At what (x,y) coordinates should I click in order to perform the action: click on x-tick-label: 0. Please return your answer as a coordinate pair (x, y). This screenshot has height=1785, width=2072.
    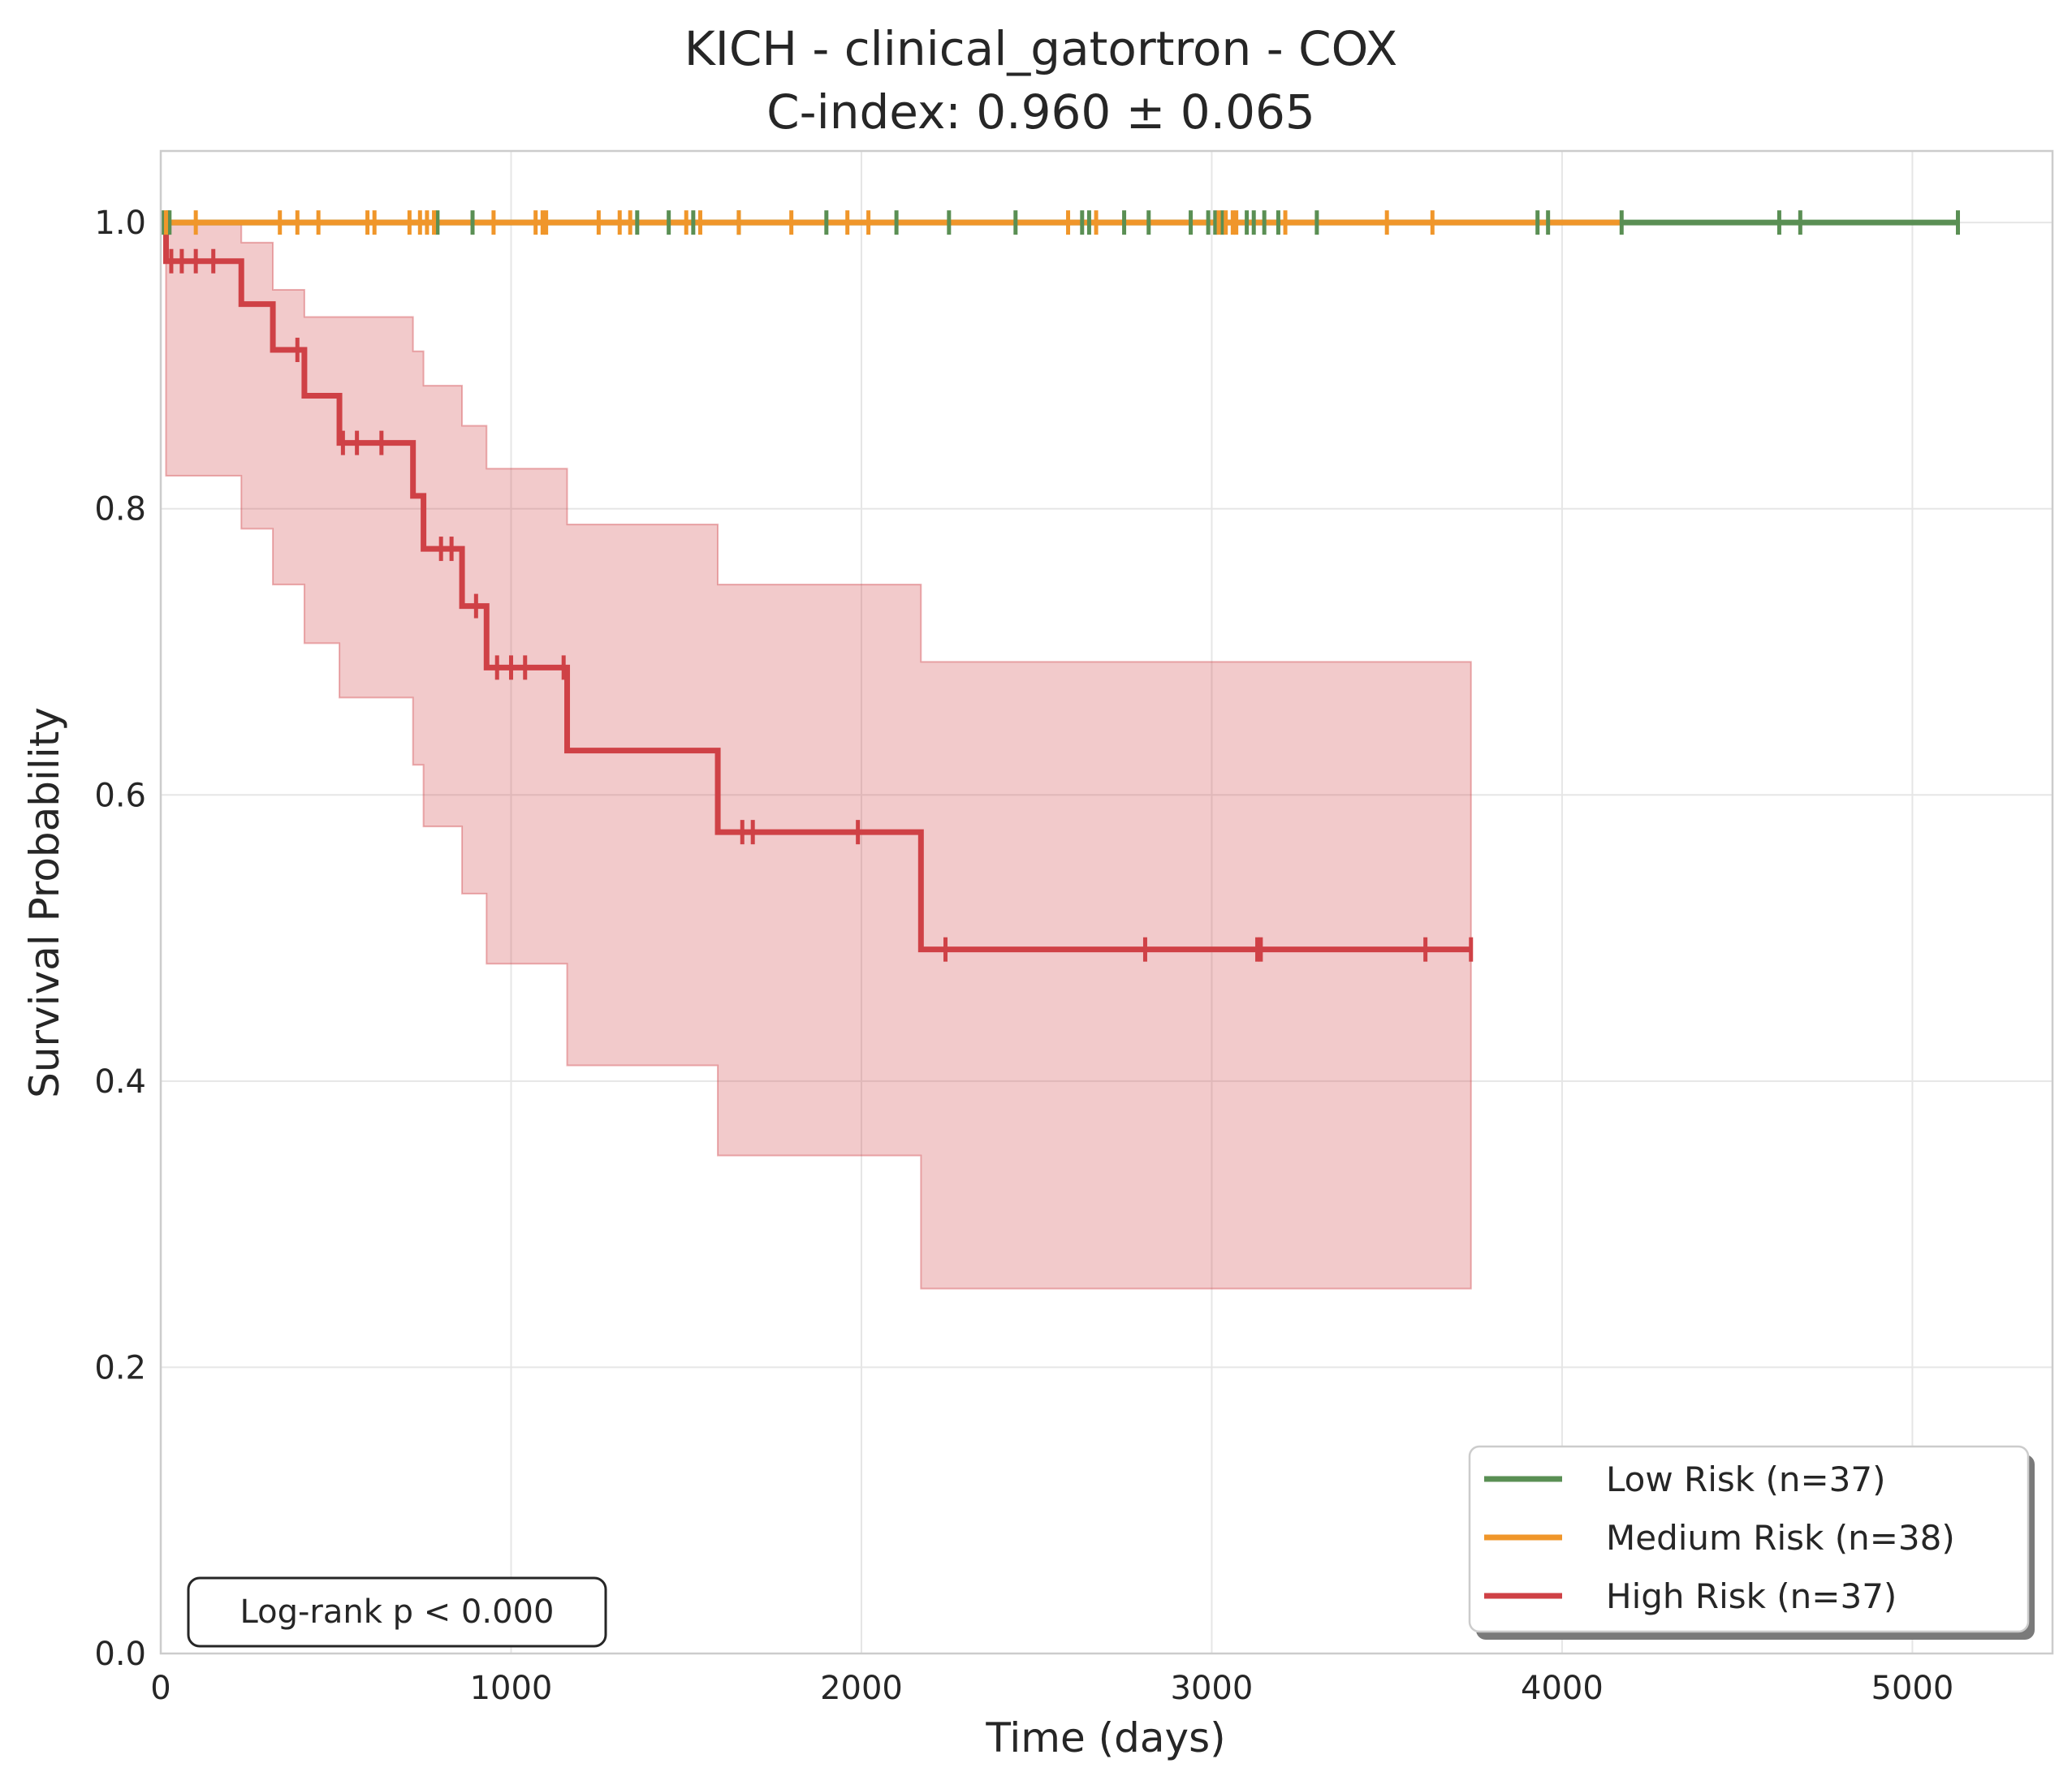
    Looking at the image, I should click on (160, 1689).